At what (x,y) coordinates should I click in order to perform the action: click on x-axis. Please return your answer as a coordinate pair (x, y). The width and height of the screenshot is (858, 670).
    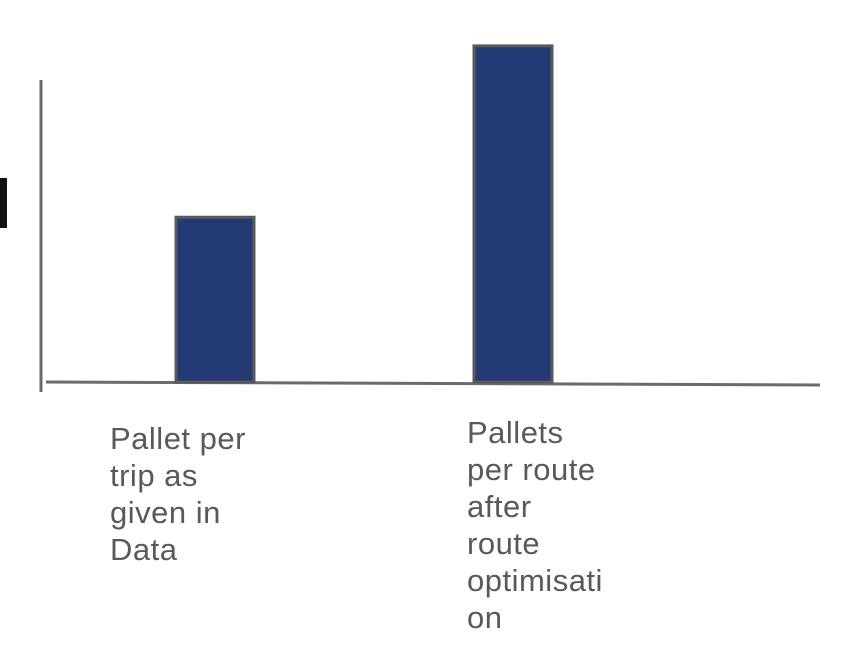
    Looking at the image, I should click on (433, 383).